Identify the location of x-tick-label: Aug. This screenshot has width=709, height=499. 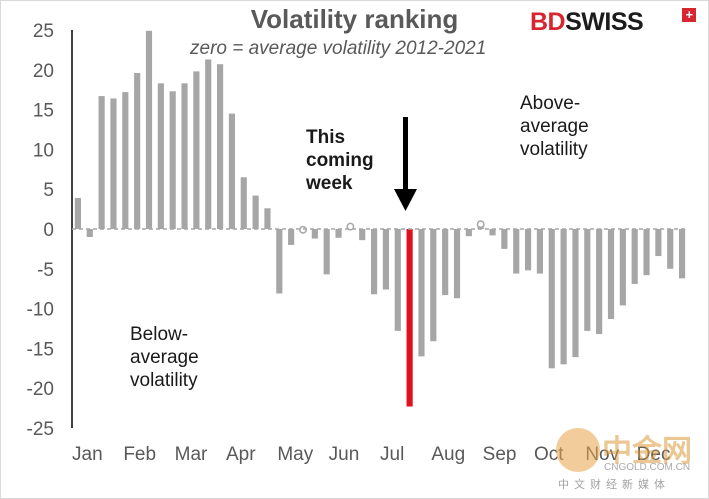
(448, 454).